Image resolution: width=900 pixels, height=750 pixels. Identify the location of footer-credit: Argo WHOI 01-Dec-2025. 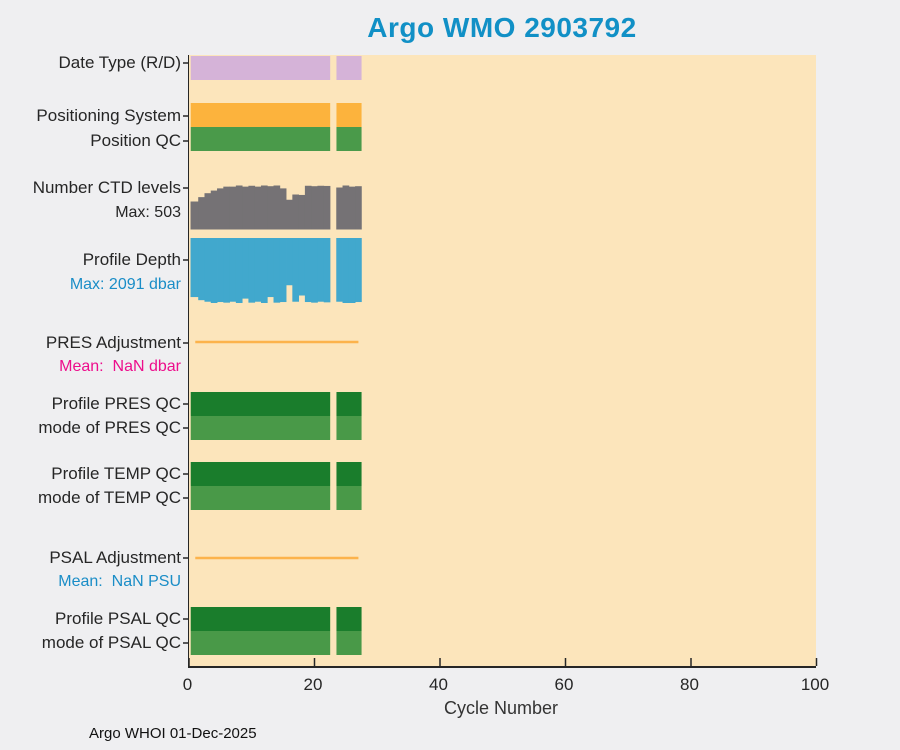
(173, 733).